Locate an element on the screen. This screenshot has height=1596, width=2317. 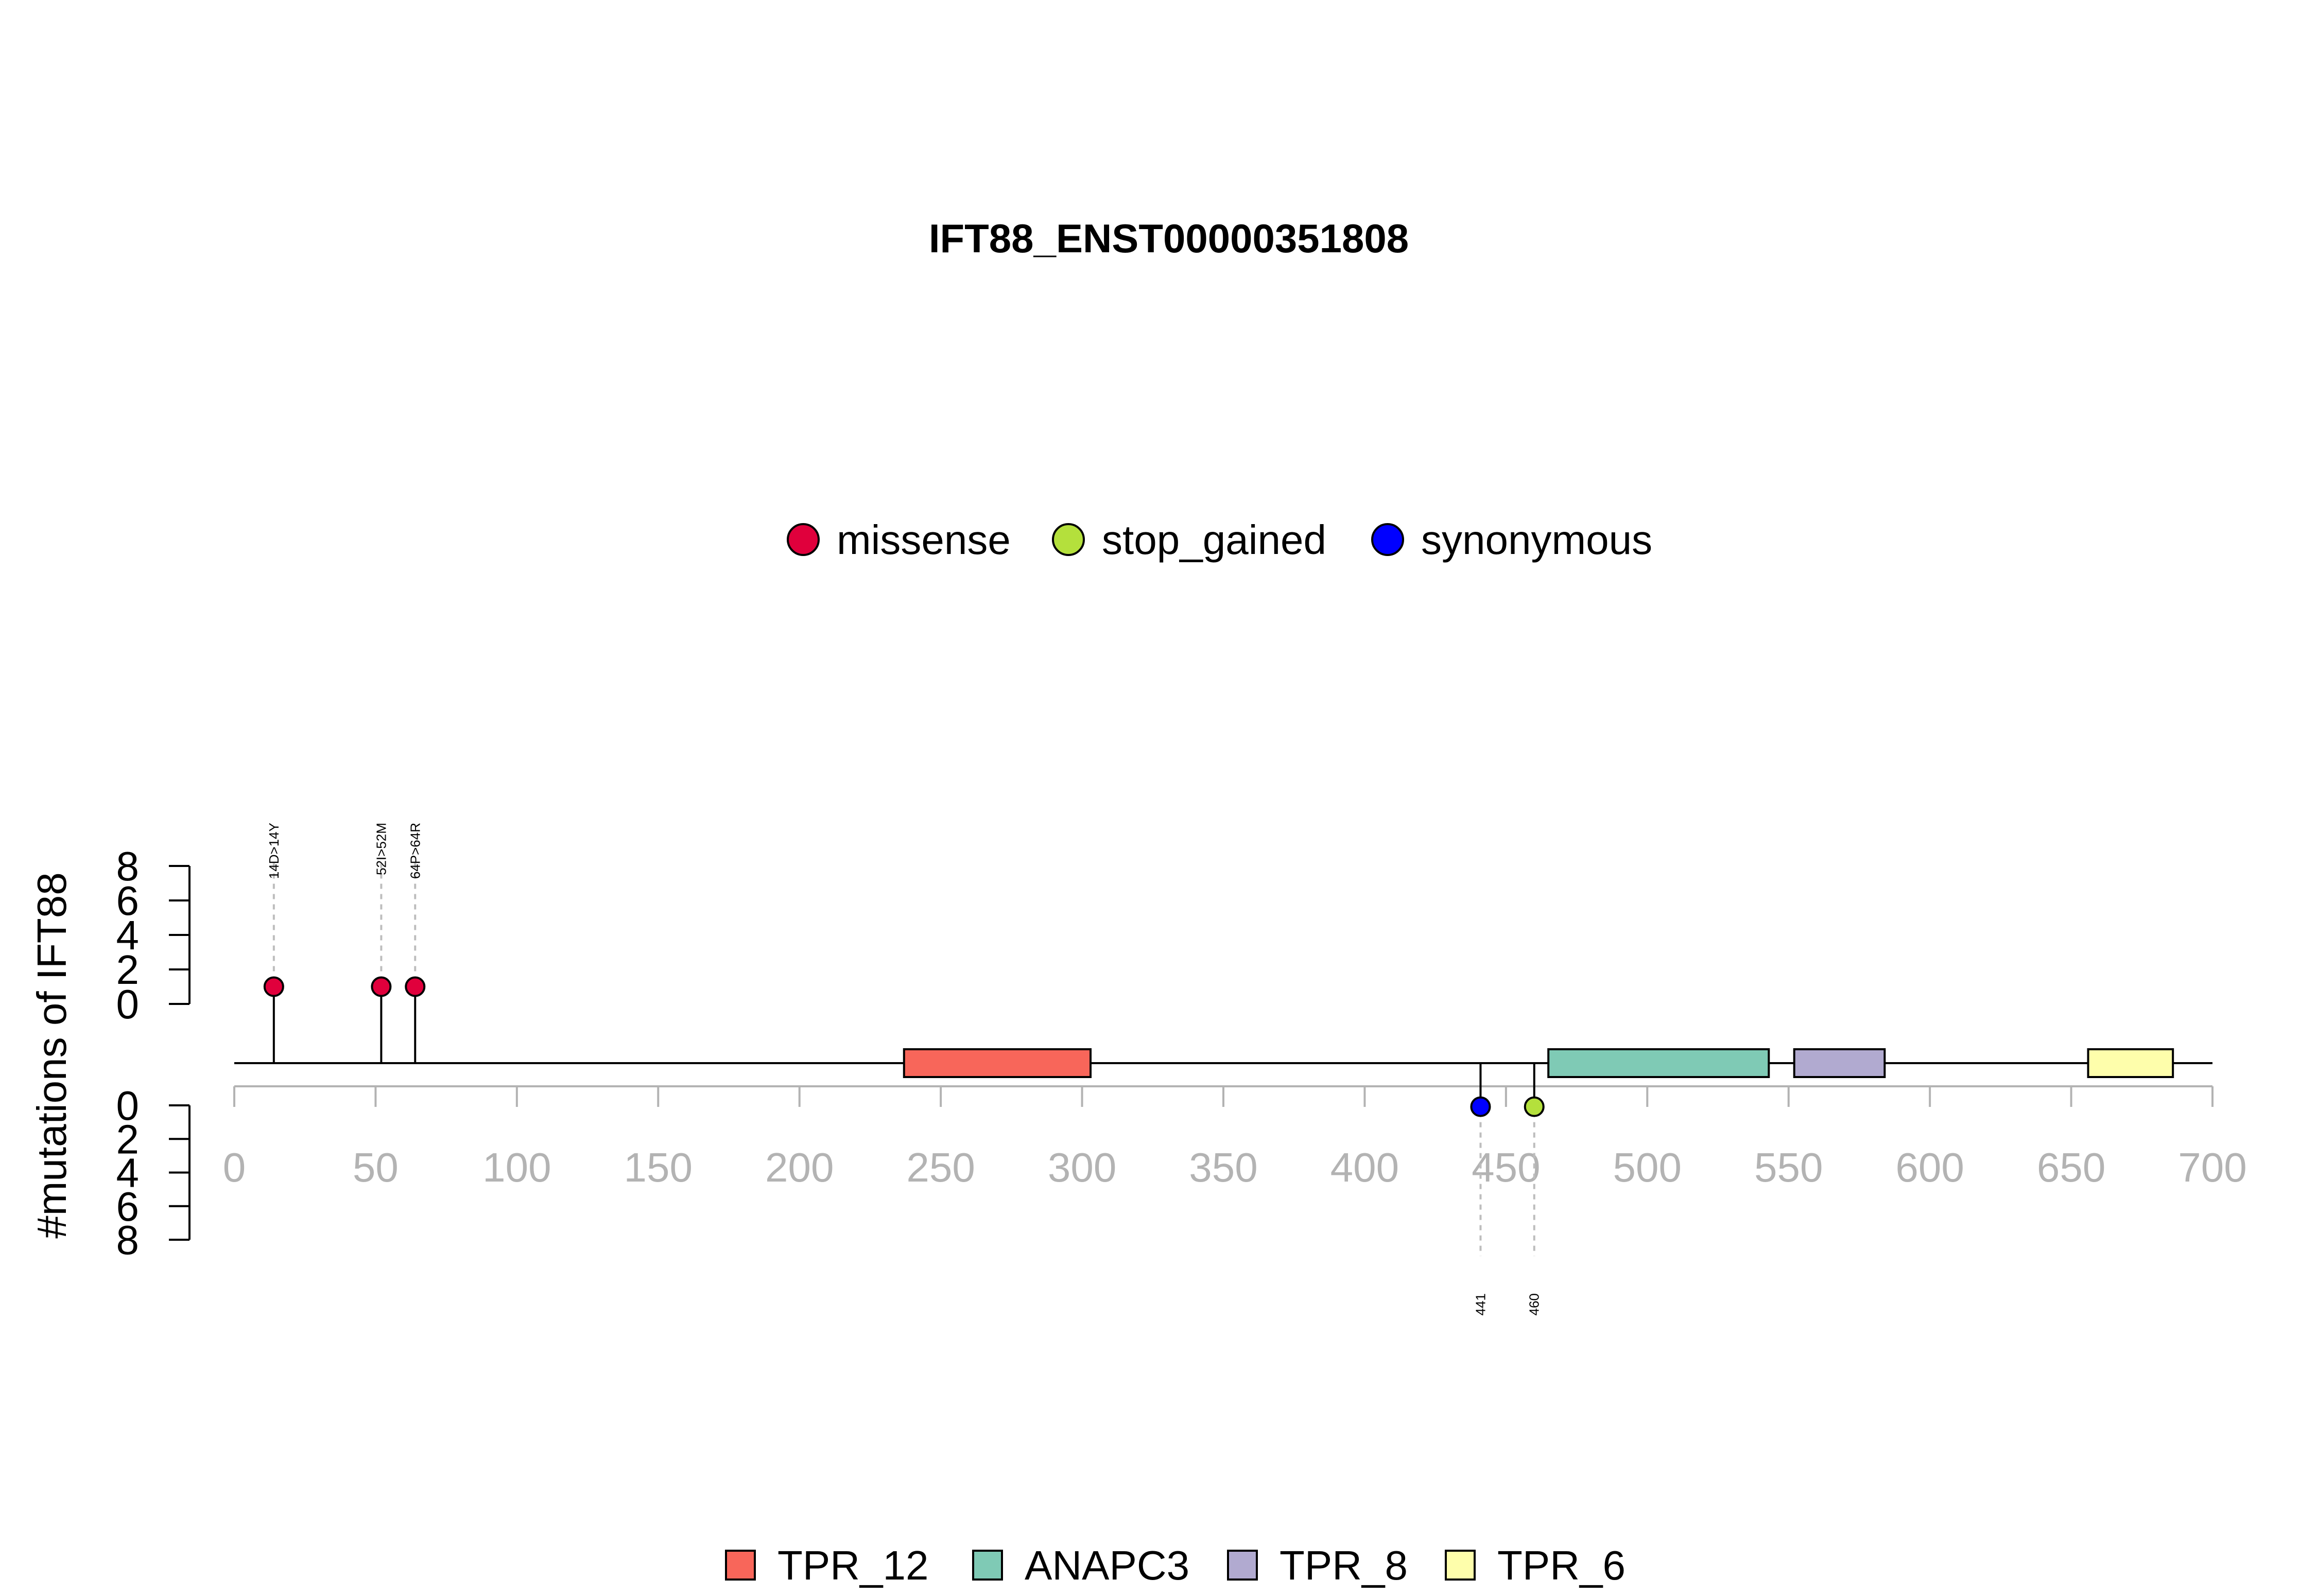
legend-label-ANAPC3: ANAPC3 is located at coordinates (1107, 1565).